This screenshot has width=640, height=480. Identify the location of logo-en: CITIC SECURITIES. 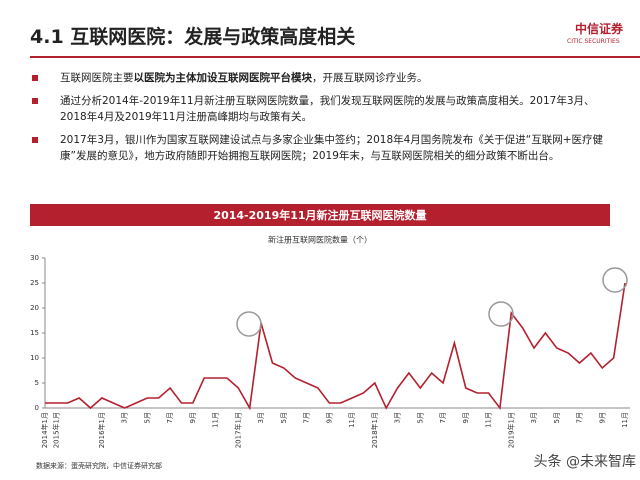
(593, 41).